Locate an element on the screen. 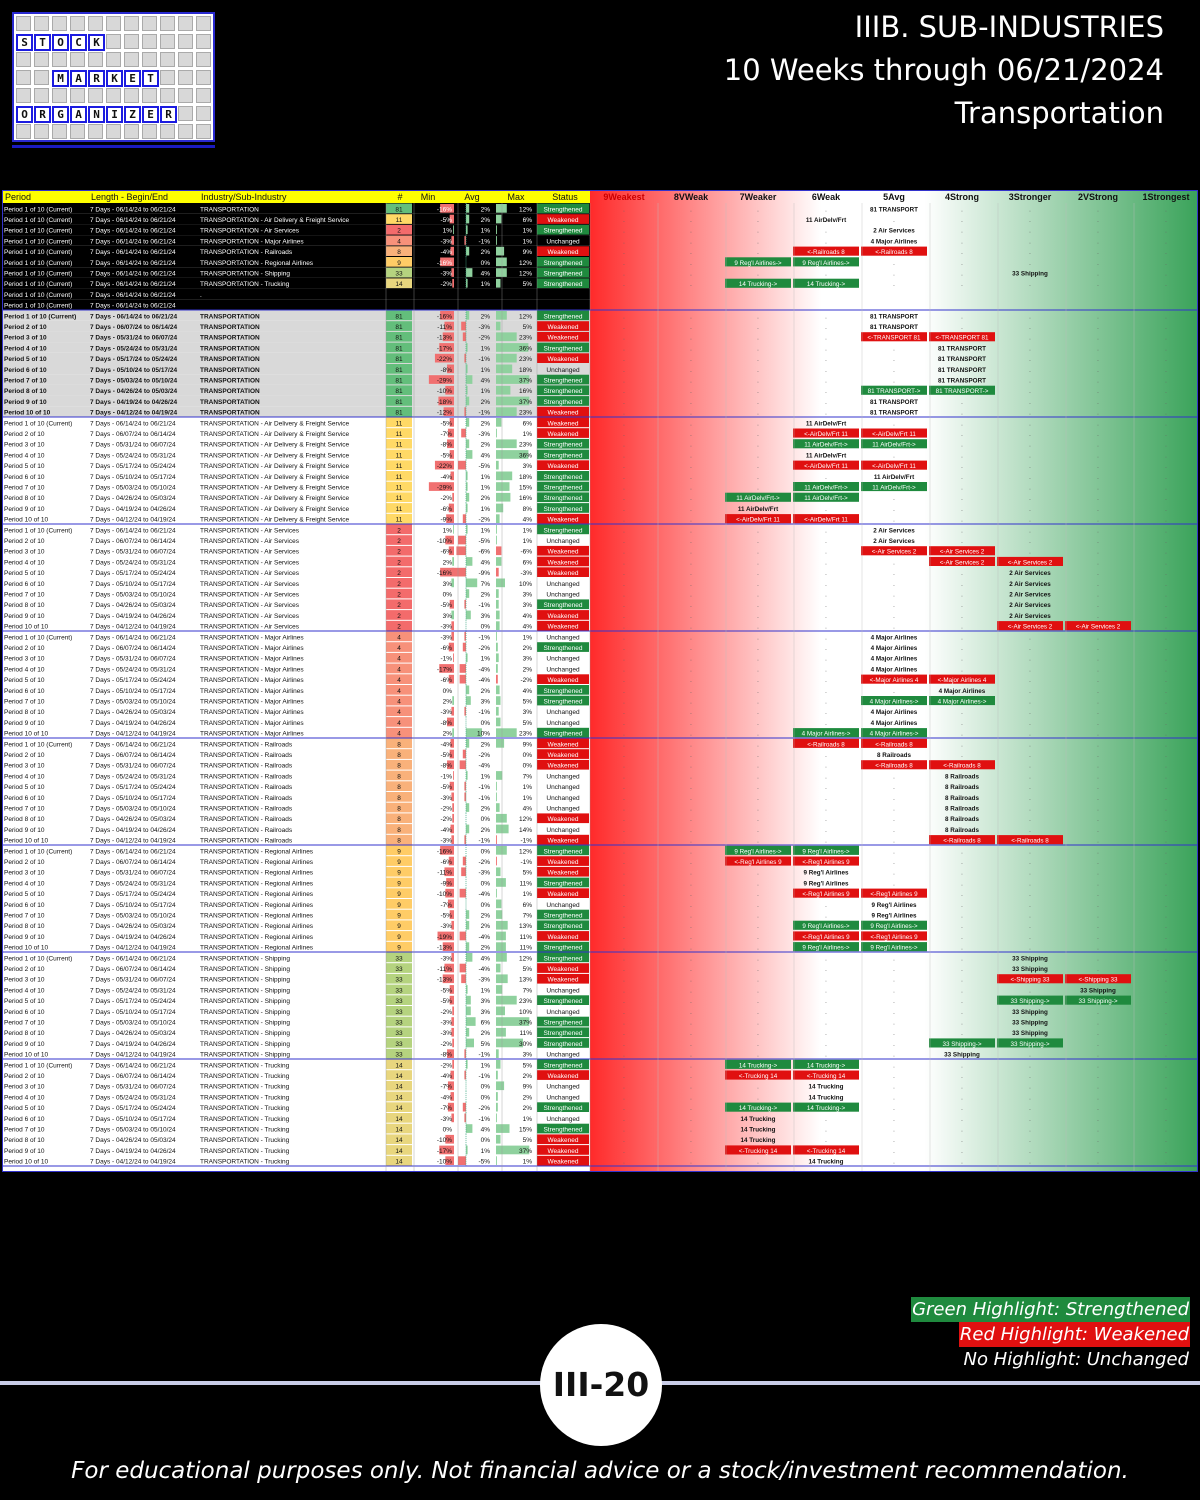 The width and height of the screenshot is (1200, 1500). cell-period: Period 4 of 10 is located at coordinates (24, 990).